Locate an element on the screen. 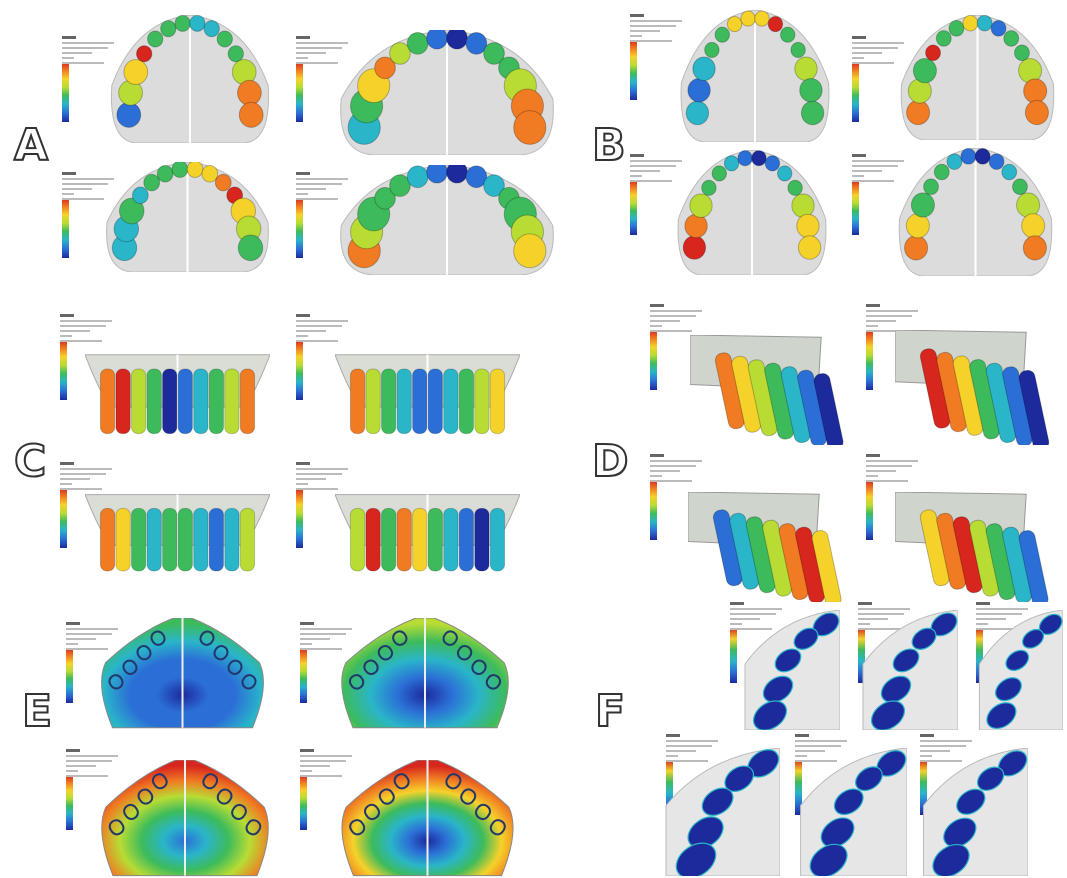  arch-a4 is located at coordinates (447, 220).